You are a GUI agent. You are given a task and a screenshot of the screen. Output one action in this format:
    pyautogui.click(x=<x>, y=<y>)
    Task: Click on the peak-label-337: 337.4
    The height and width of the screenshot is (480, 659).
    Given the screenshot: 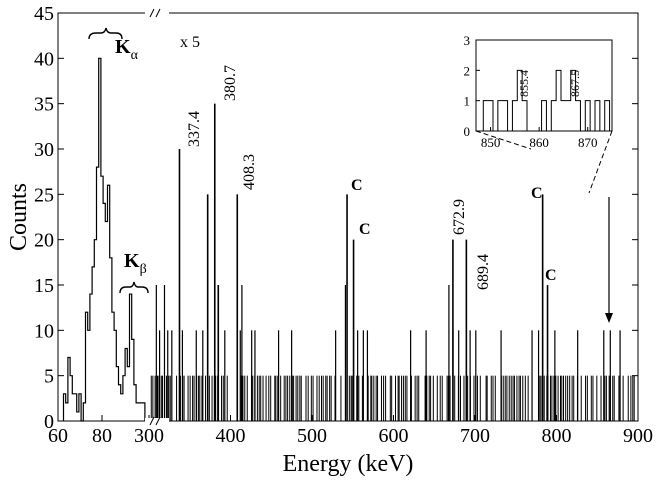 What is the action you would take?
    pyautogui.click(x=194, y=129)
    